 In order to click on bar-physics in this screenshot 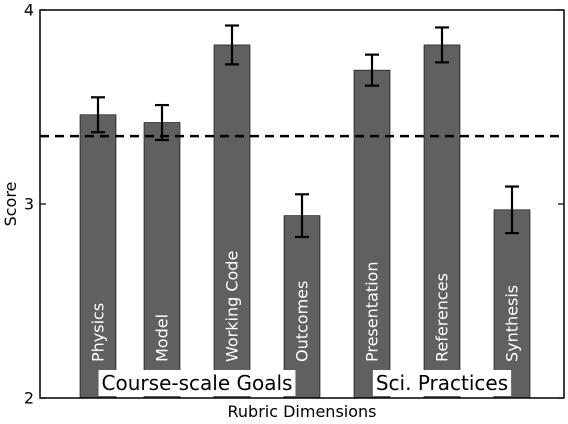, I will do `click(98, 256)`.